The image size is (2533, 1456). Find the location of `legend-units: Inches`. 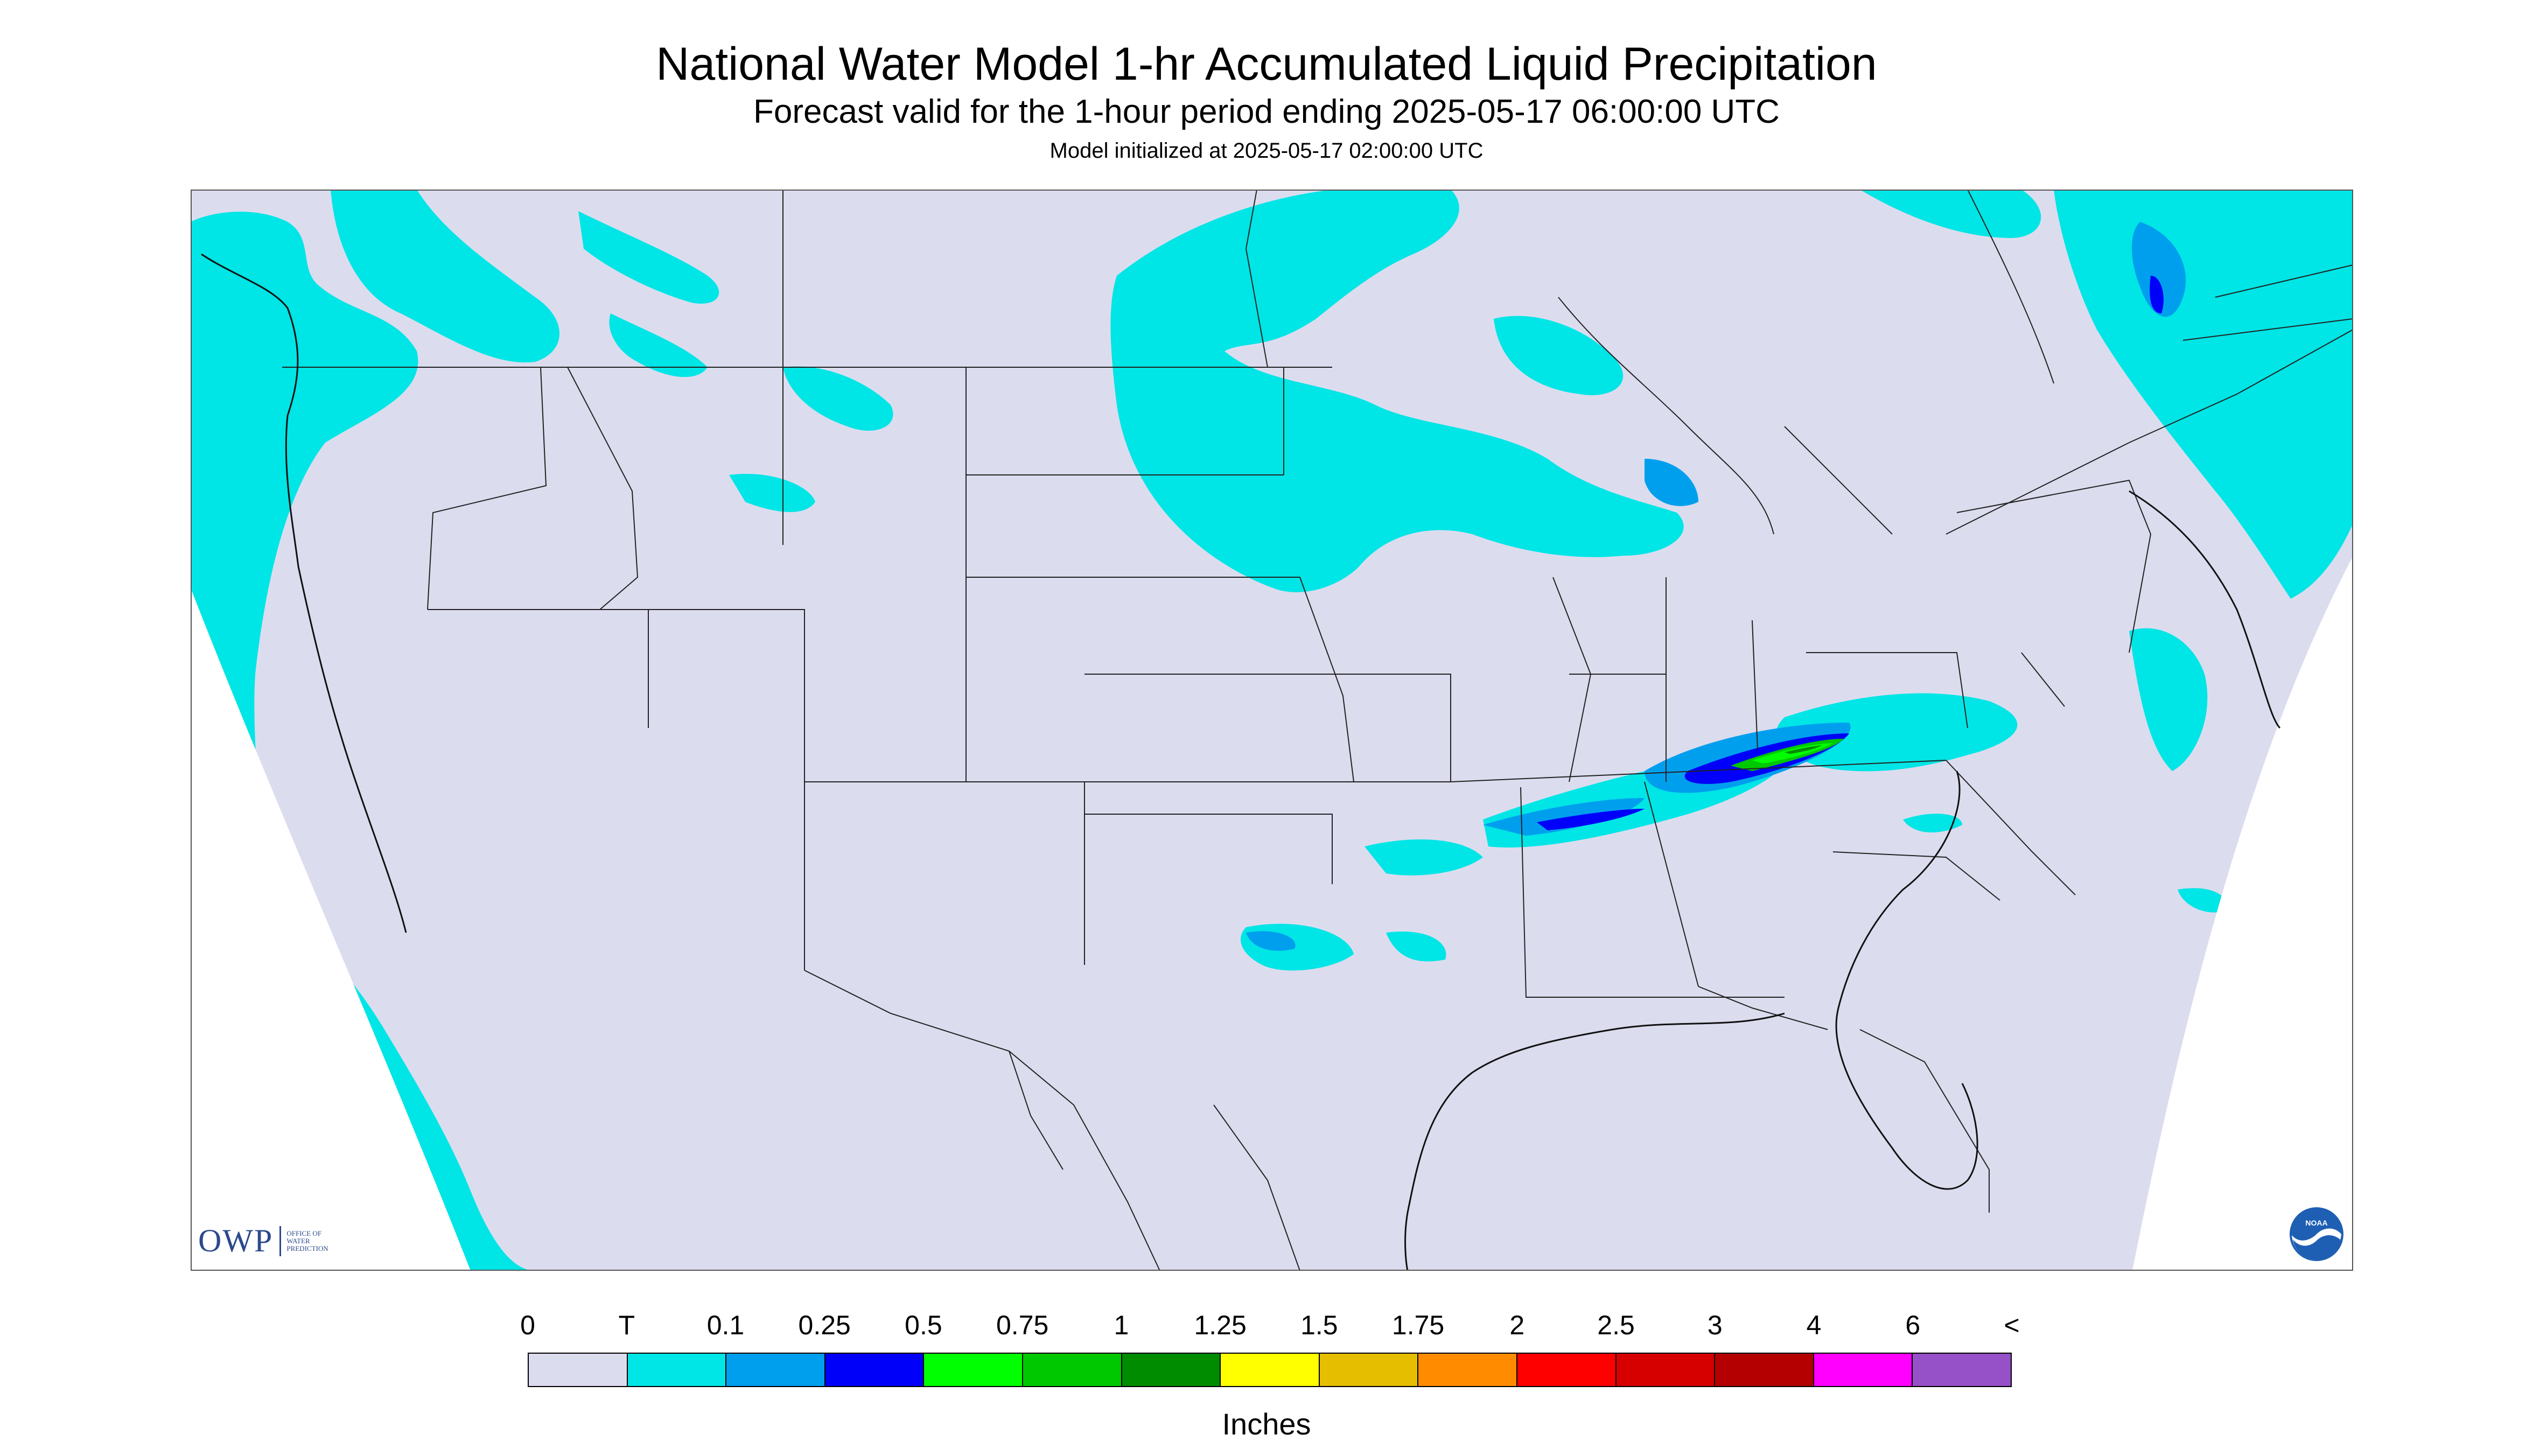

legend-units: Inches is located at coordinates (1266, 1424).